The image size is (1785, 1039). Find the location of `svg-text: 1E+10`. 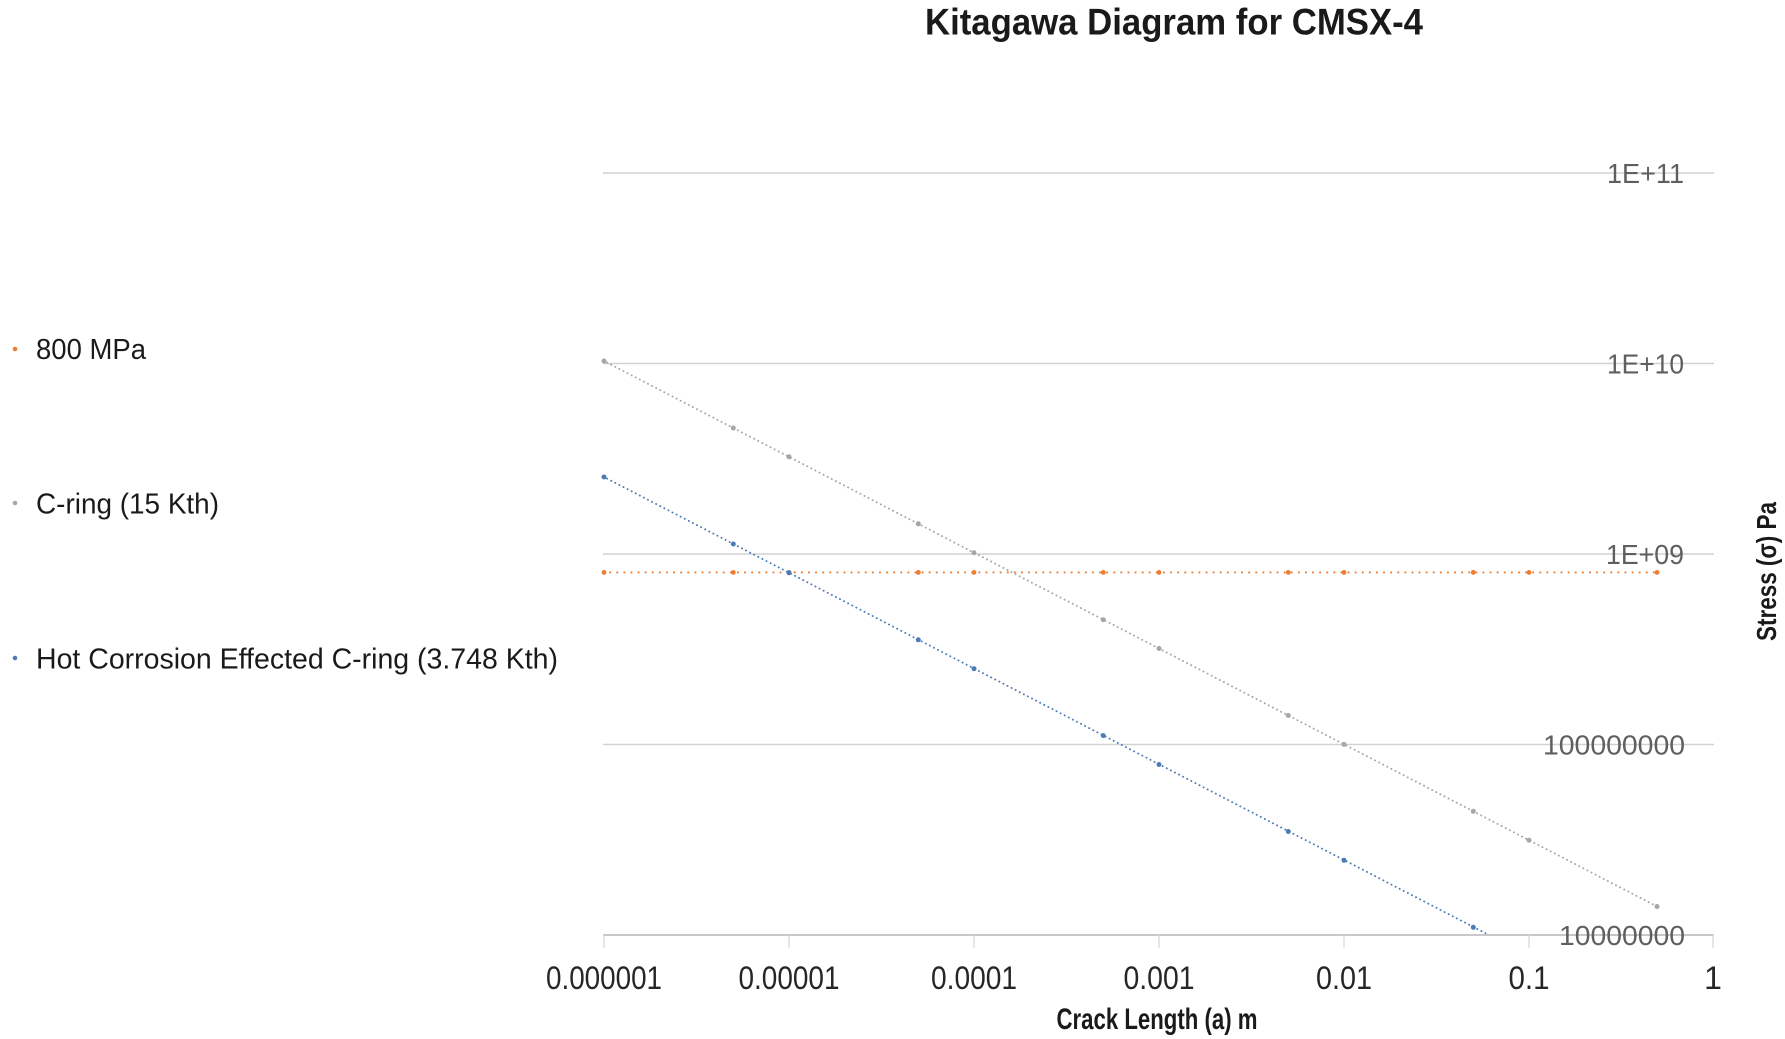

svg-text: 1E+10 is located at coordinates (1645, 364).